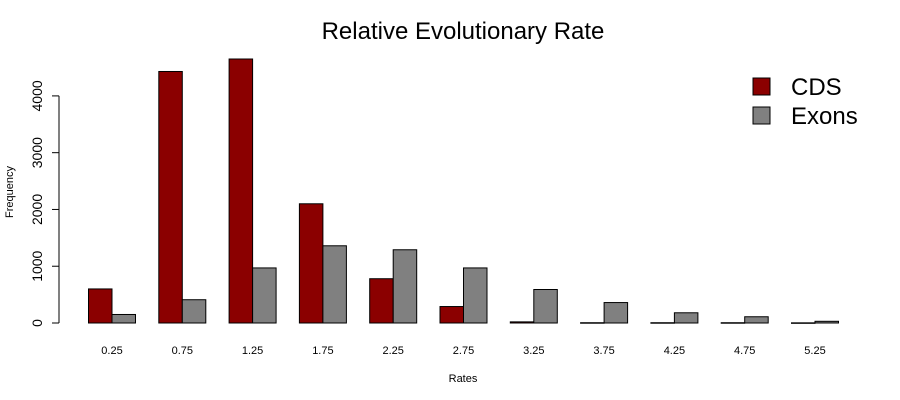 This screenshot has height=400, width=900. Describe the element at coordinates (37, 323) in the screenshot. I see `y-tick-label: 0` at that location.